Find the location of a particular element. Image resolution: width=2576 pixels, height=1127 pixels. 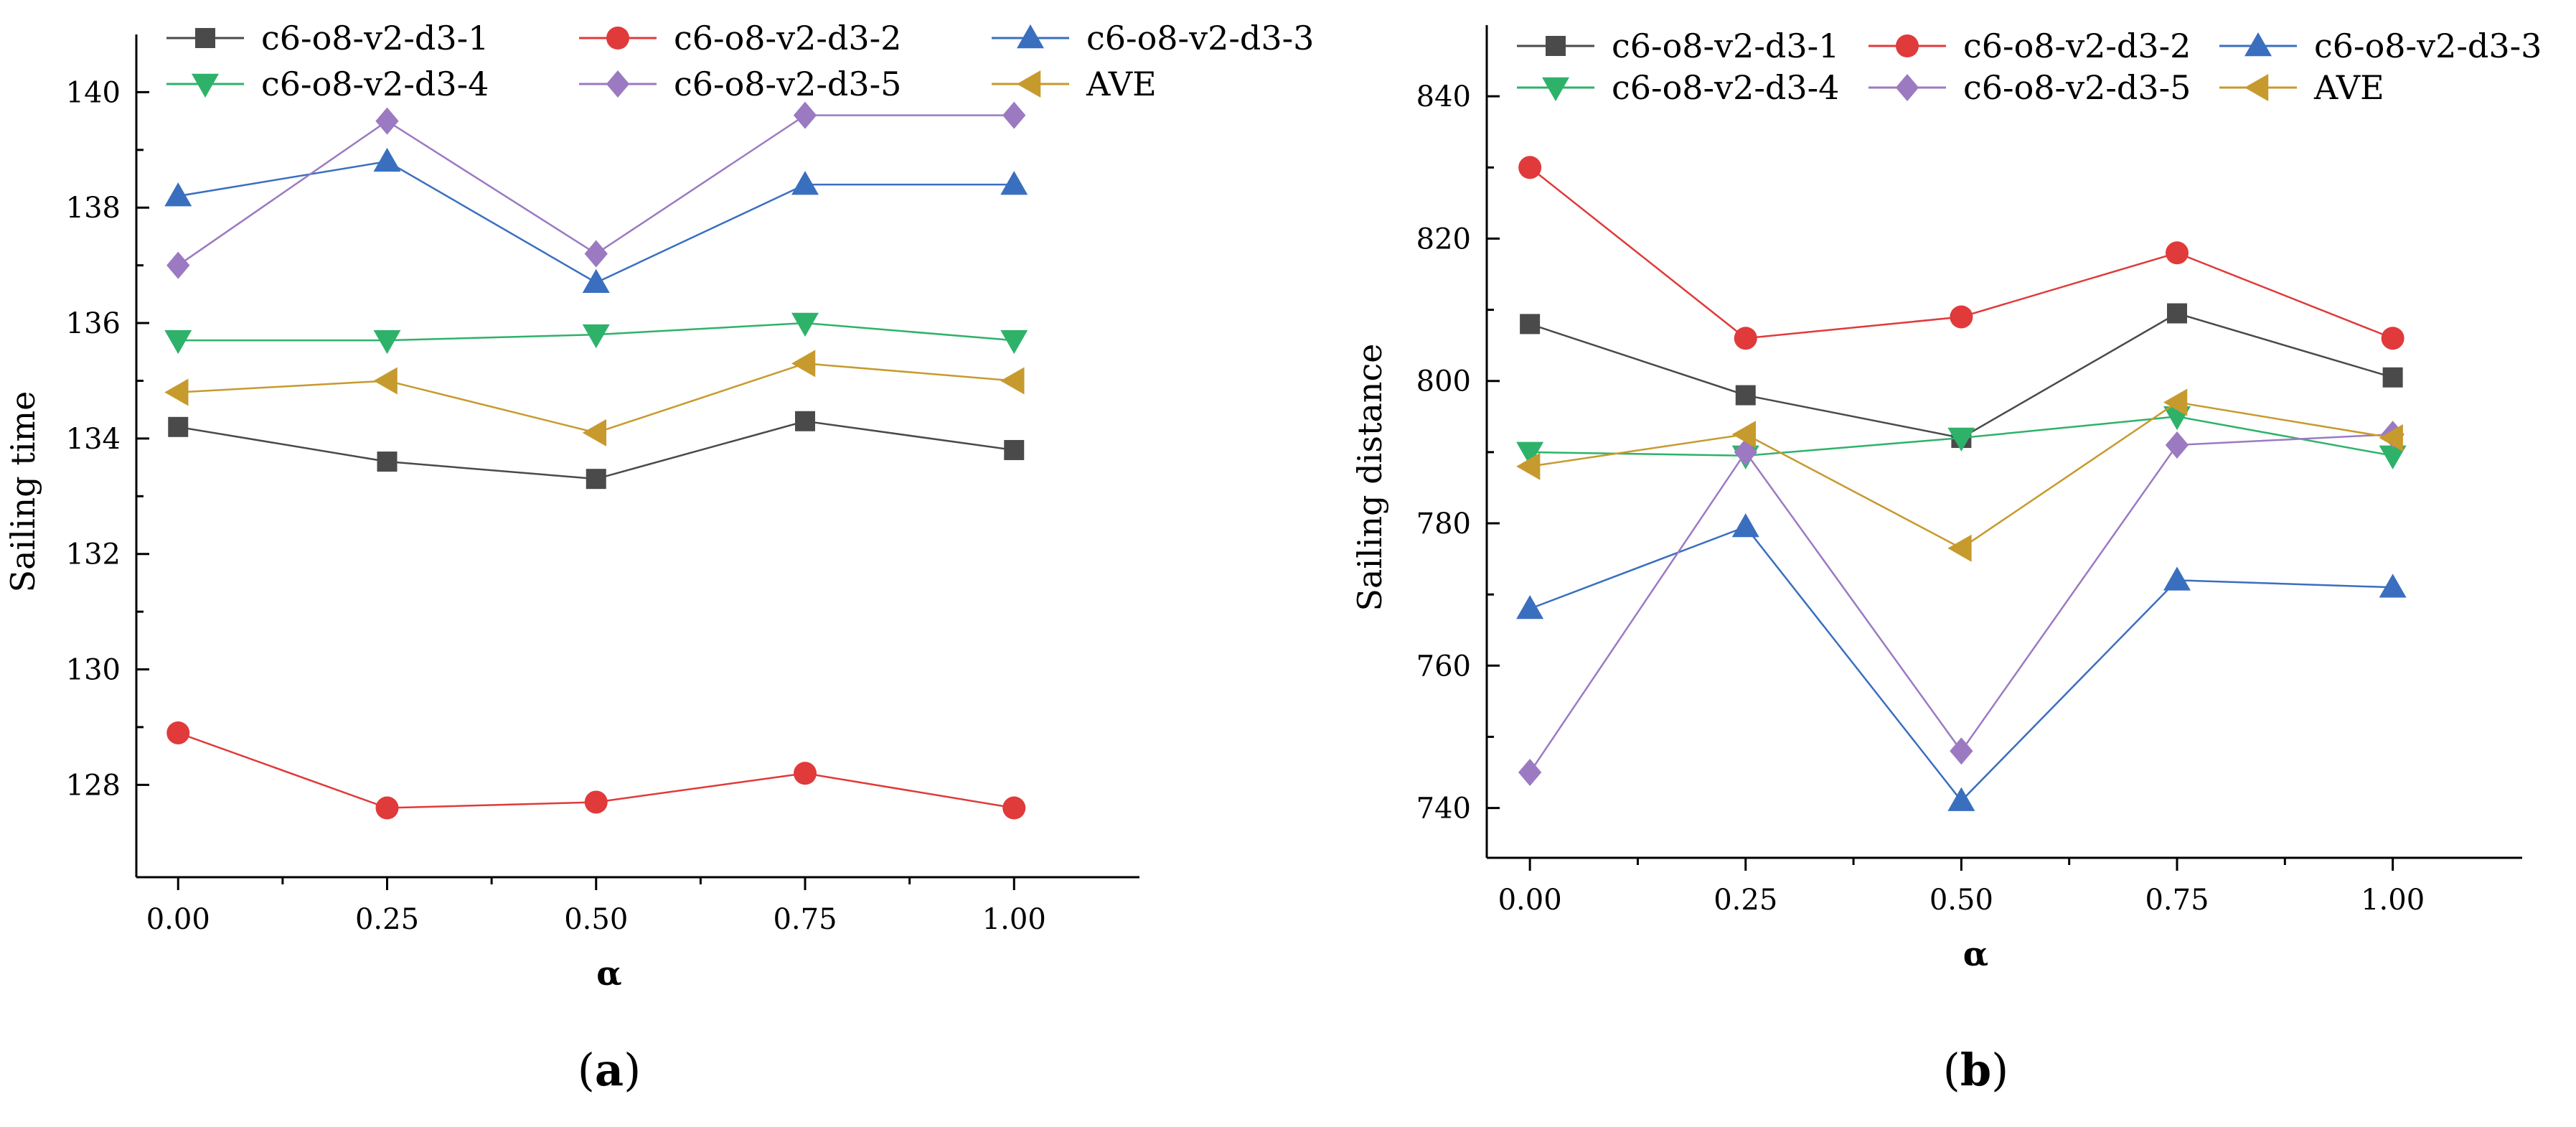

chart-b-x-axis-label: α is located at coordinates (1975, 954).